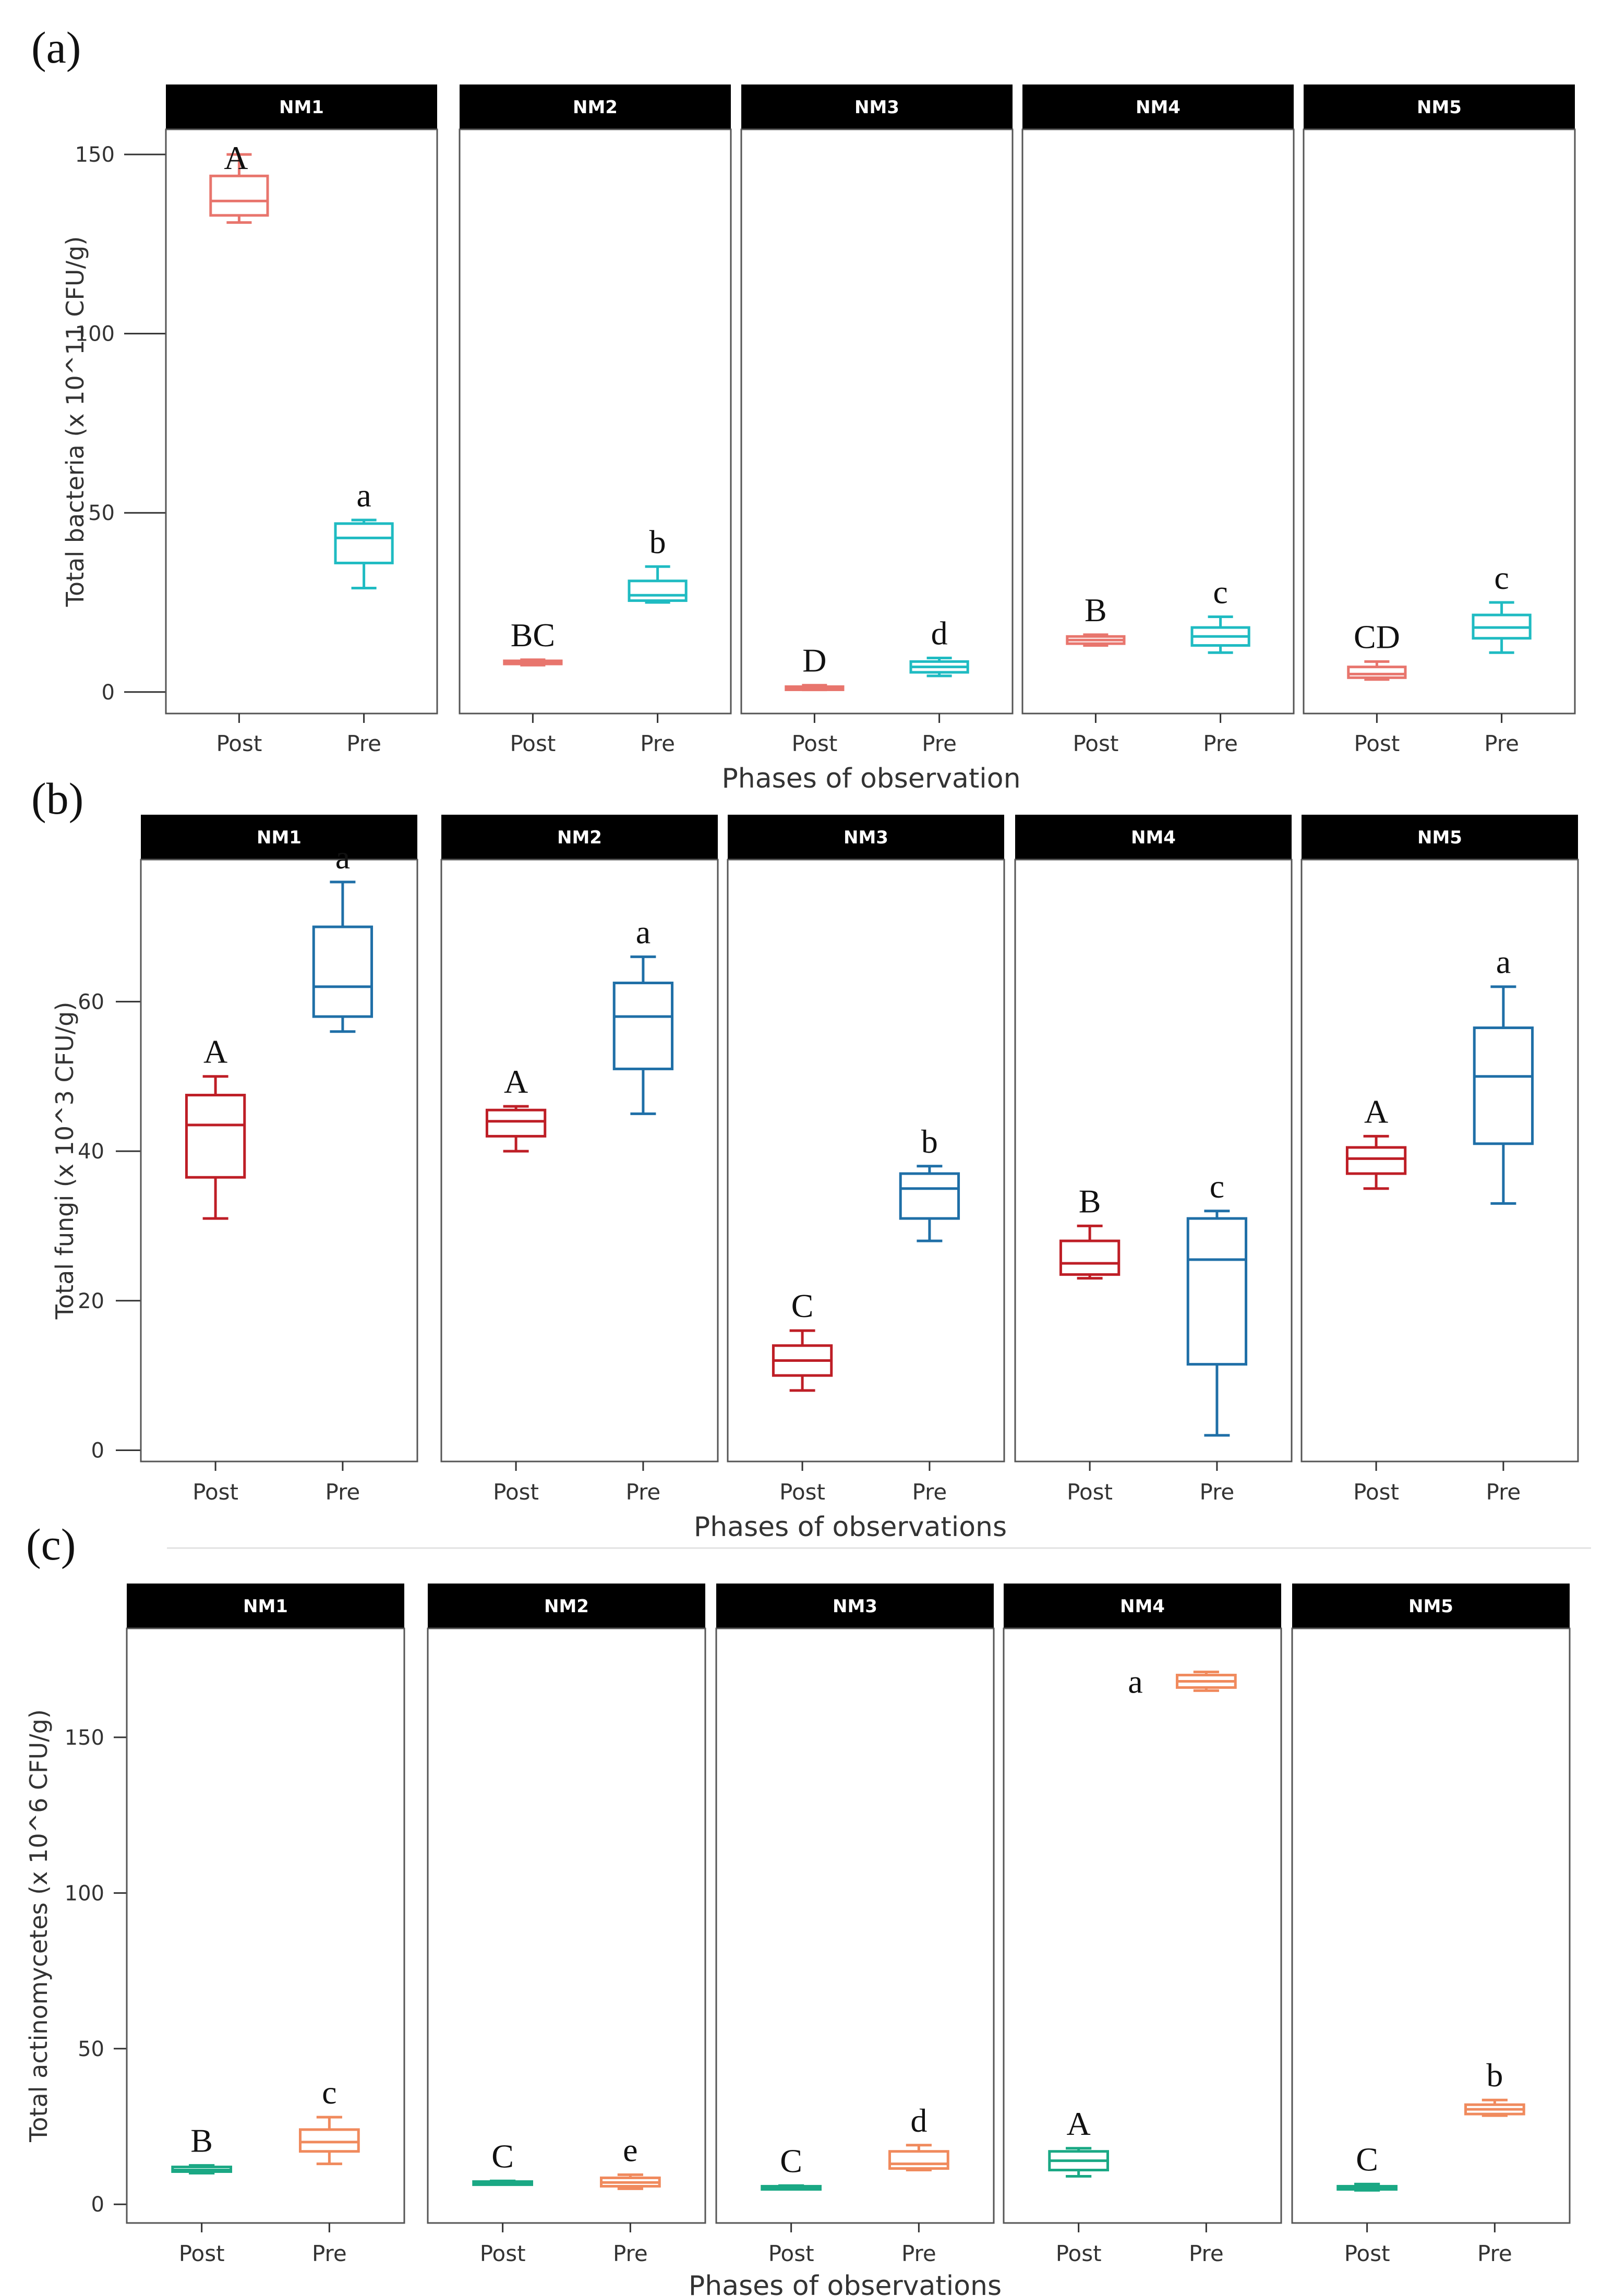 This screenshot has height=2296, width=1602. Describe the element at coordinates (814, 660) in the screenshot. I see `significance-letter: D` at that location.